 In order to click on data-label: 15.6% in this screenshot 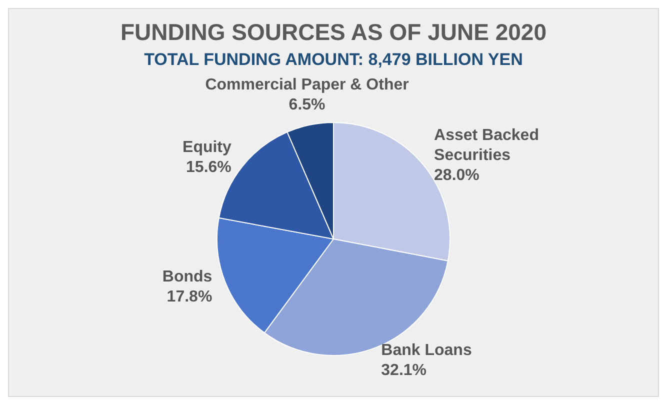, I will do `click(209, 167)`.